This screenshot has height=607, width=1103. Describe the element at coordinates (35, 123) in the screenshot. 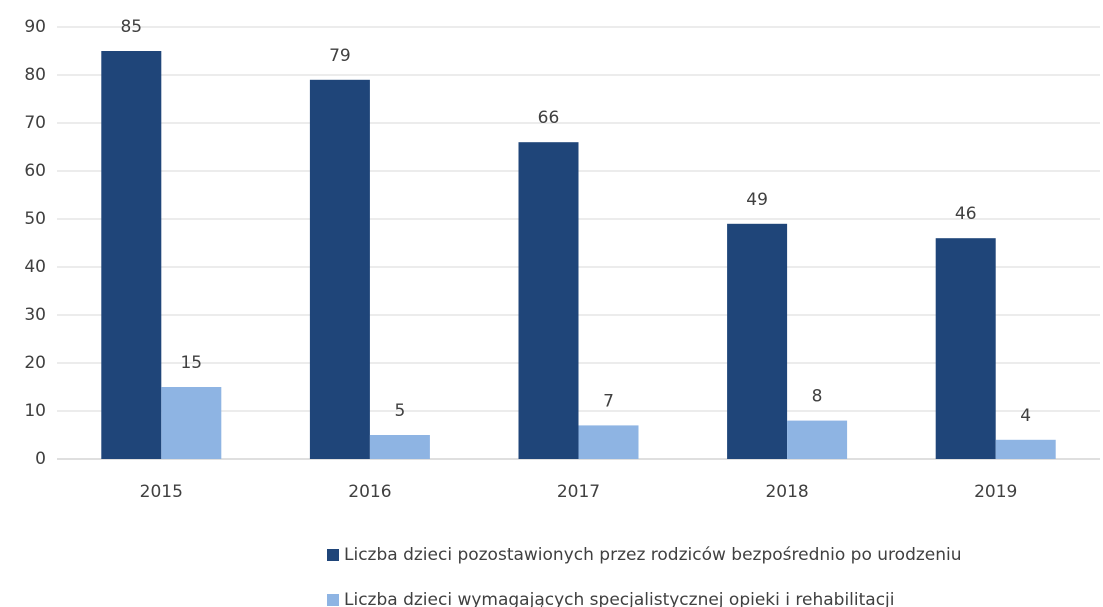

I see `y-tick-label: 70` at that location.